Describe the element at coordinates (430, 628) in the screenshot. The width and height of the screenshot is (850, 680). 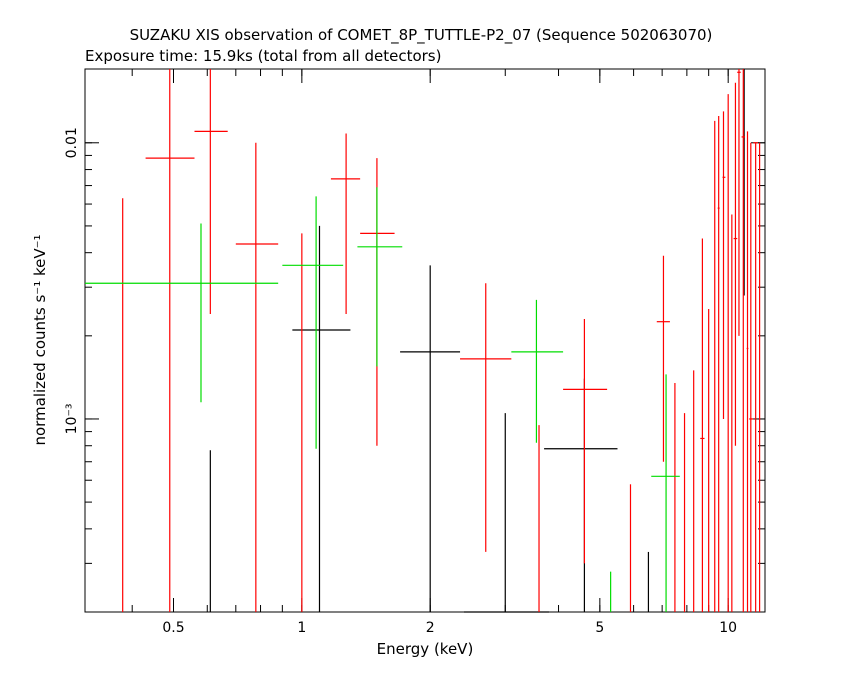
I see `x-tick-label: 2` at that location.